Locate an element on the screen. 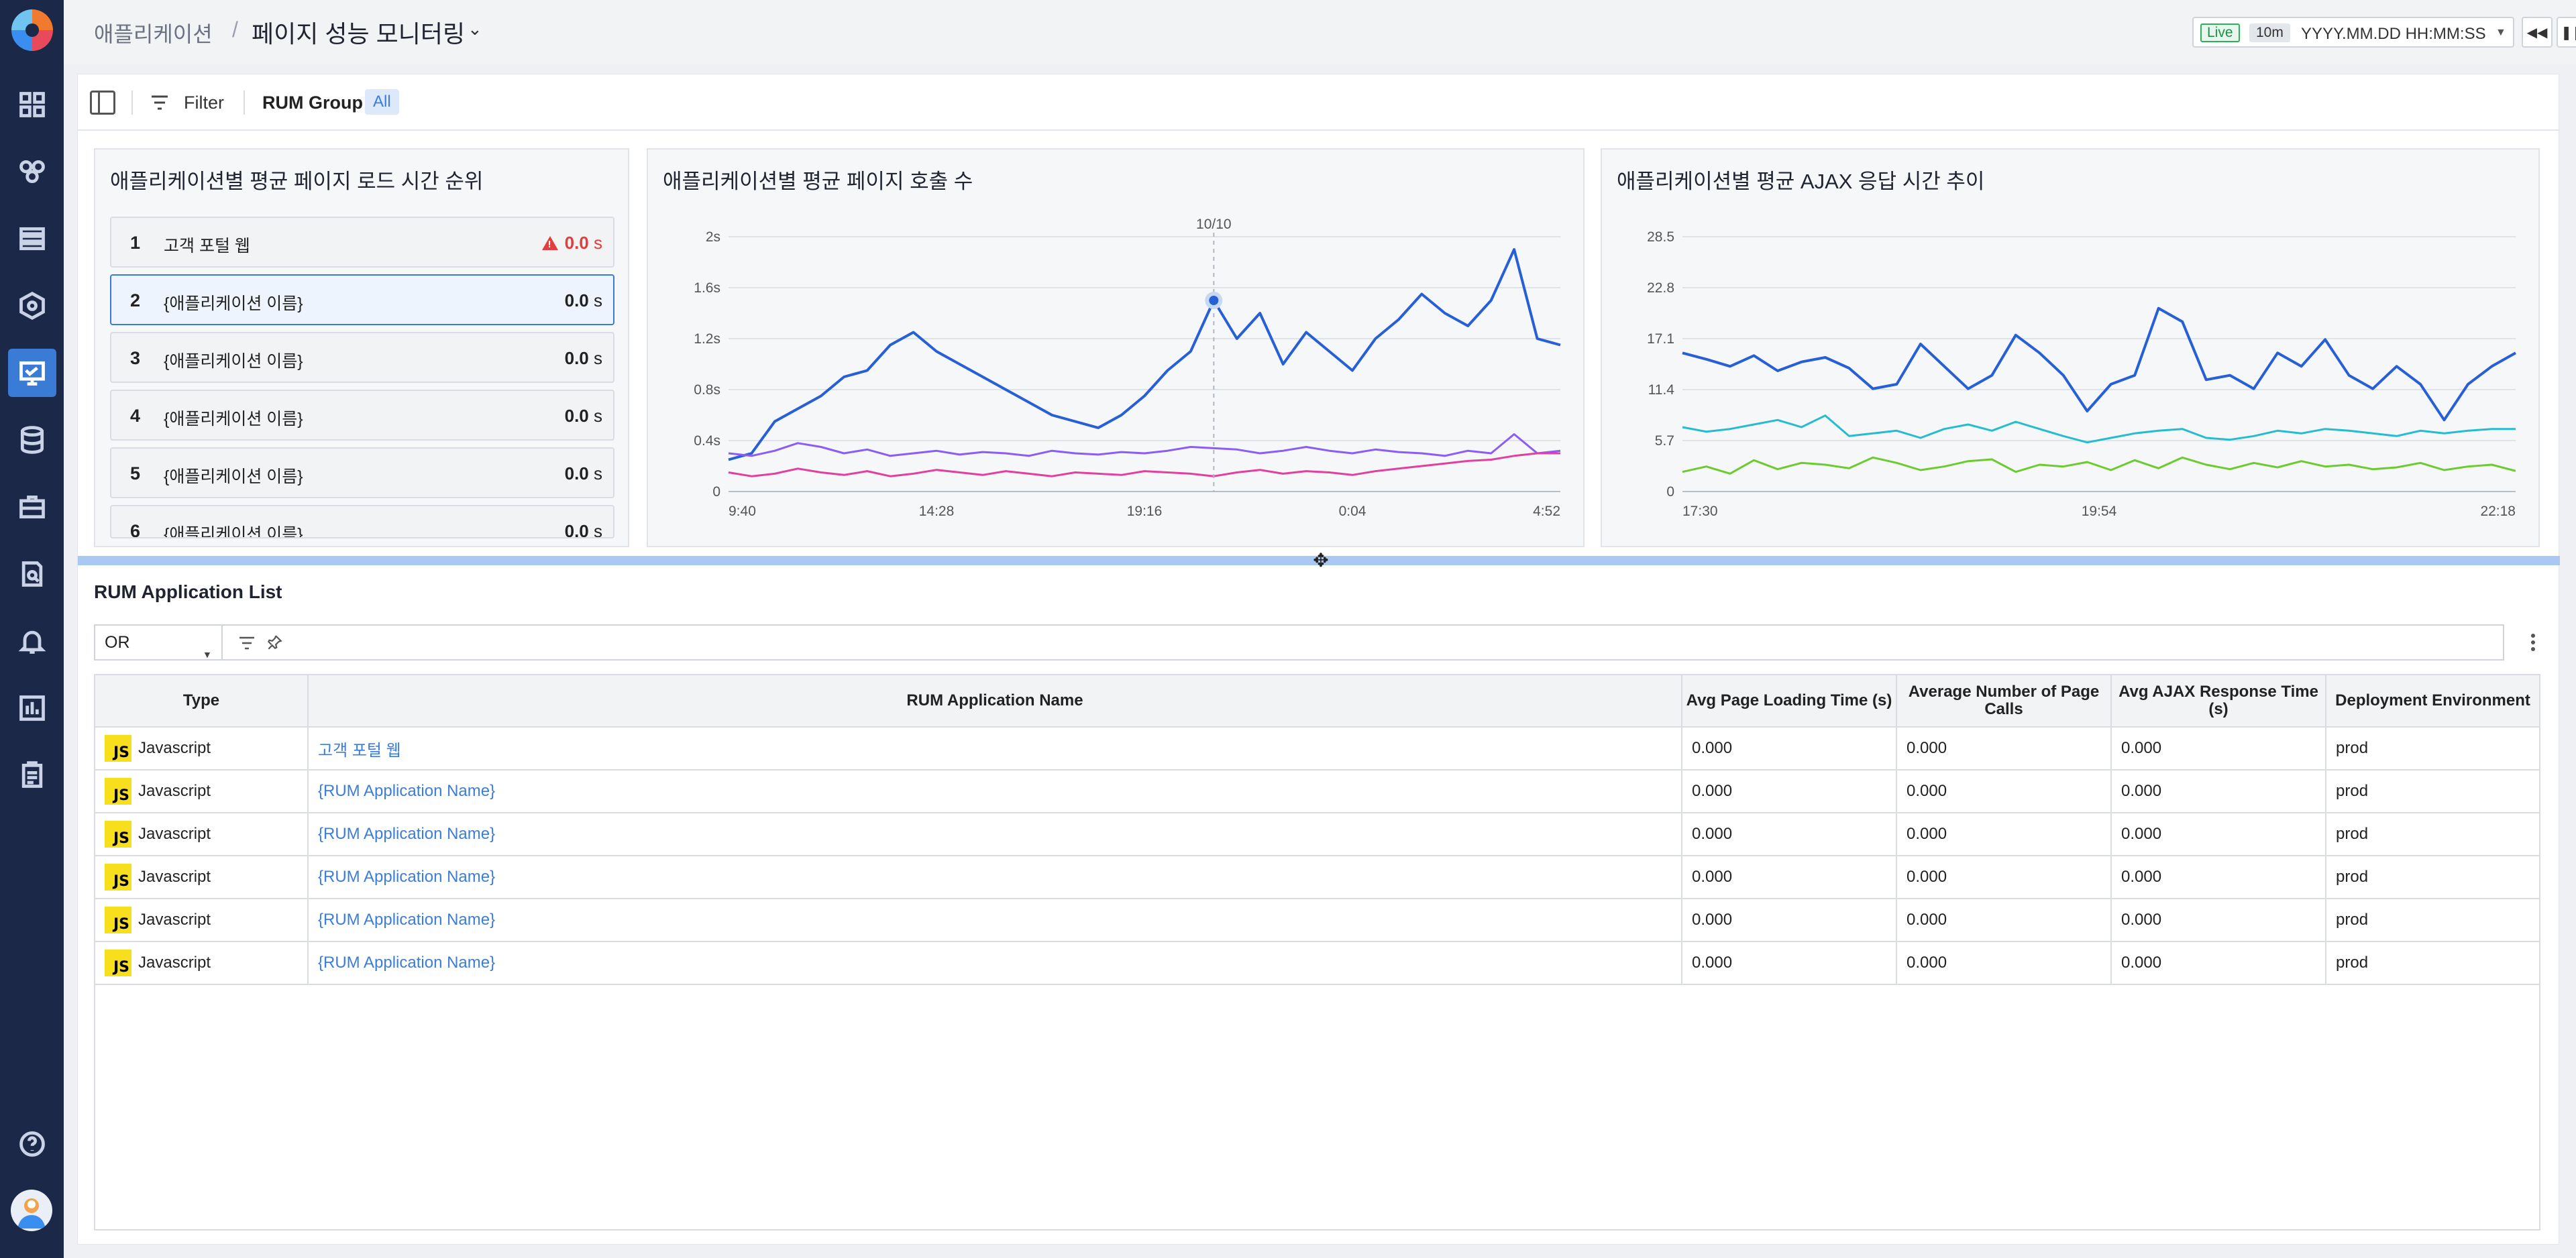 The height and width of the screenshot is (1258, 2576). hover-point is located at coordinates (1214, 300).